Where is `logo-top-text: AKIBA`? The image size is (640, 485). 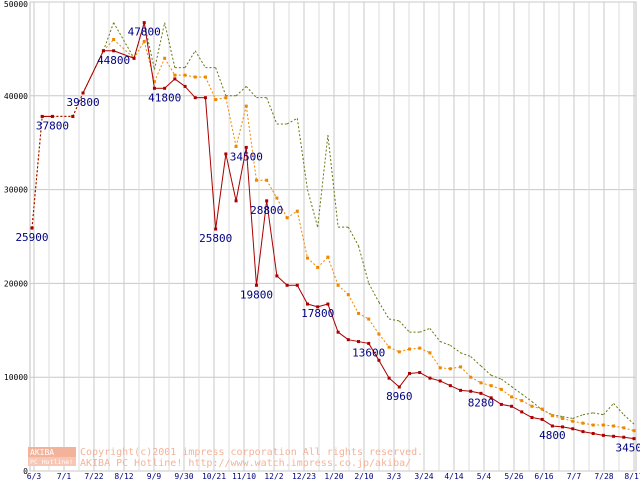 logo-top-text: AKIBA is located at coordinates (42, 452).